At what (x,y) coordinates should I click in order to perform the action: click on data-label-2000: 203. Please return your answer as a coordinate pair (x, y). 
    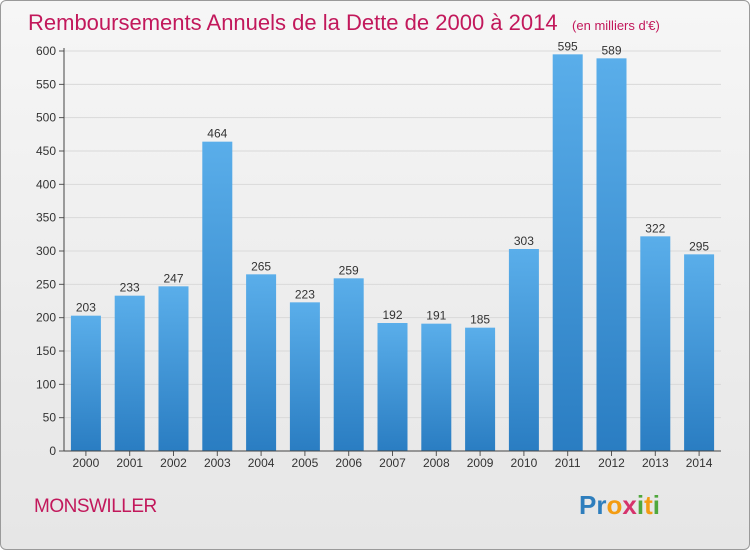
    Looking at the image, I should click on (86, 308).